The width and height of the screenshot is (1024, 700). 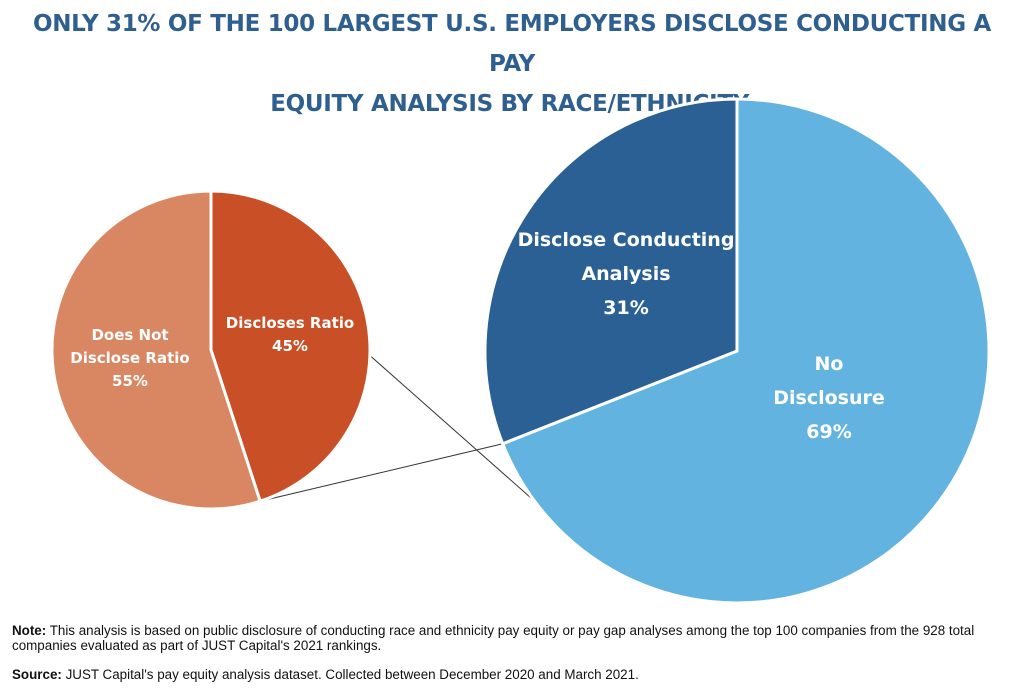 I want to click on slice-disclose-conducting-analysis-label: Disclose Conducting Analysis 31%, so click(x=626, y=274).